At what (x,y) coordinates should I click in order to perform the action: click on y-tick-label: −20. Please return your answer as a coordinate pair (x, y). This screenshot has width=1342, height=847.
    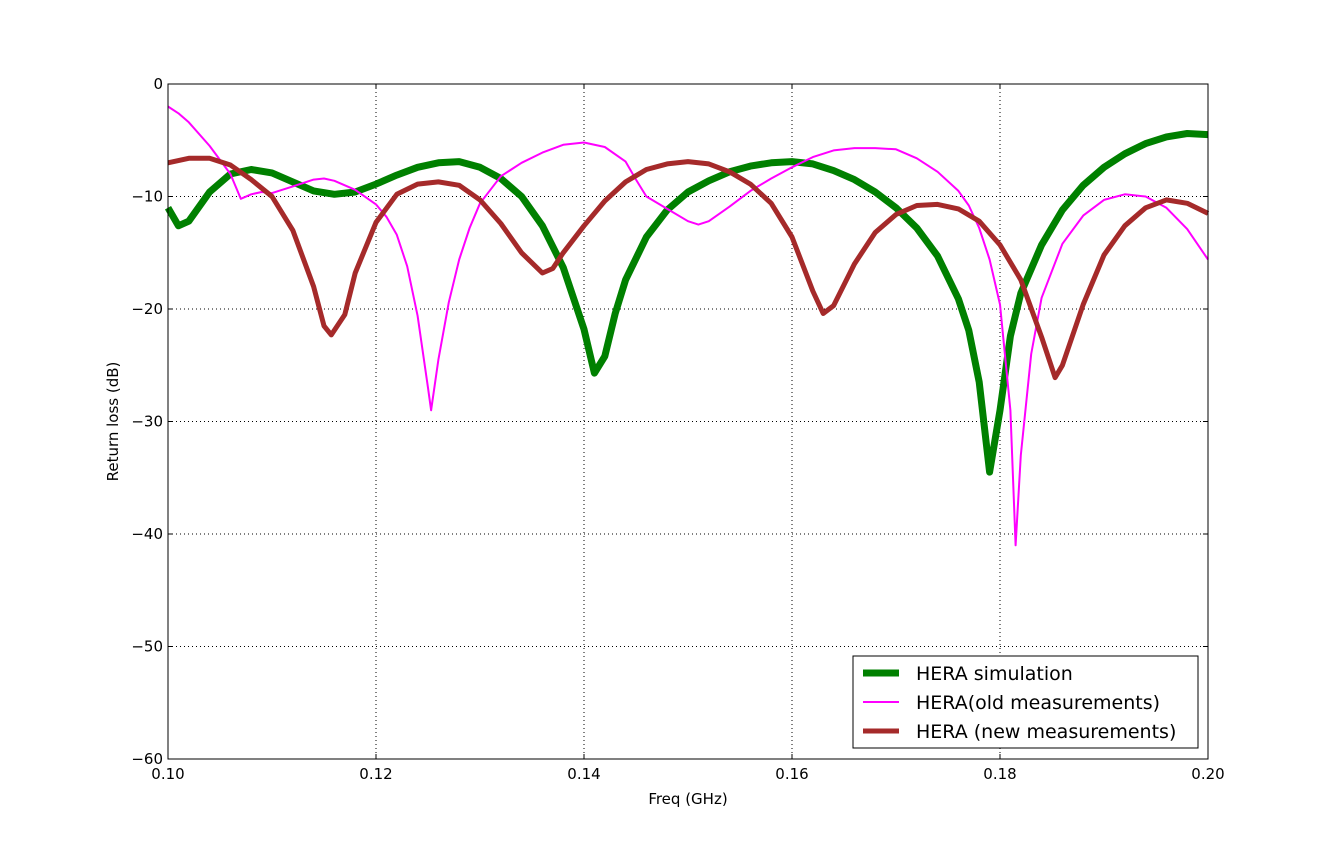
    Looking at the image, I should click on (147, 309).